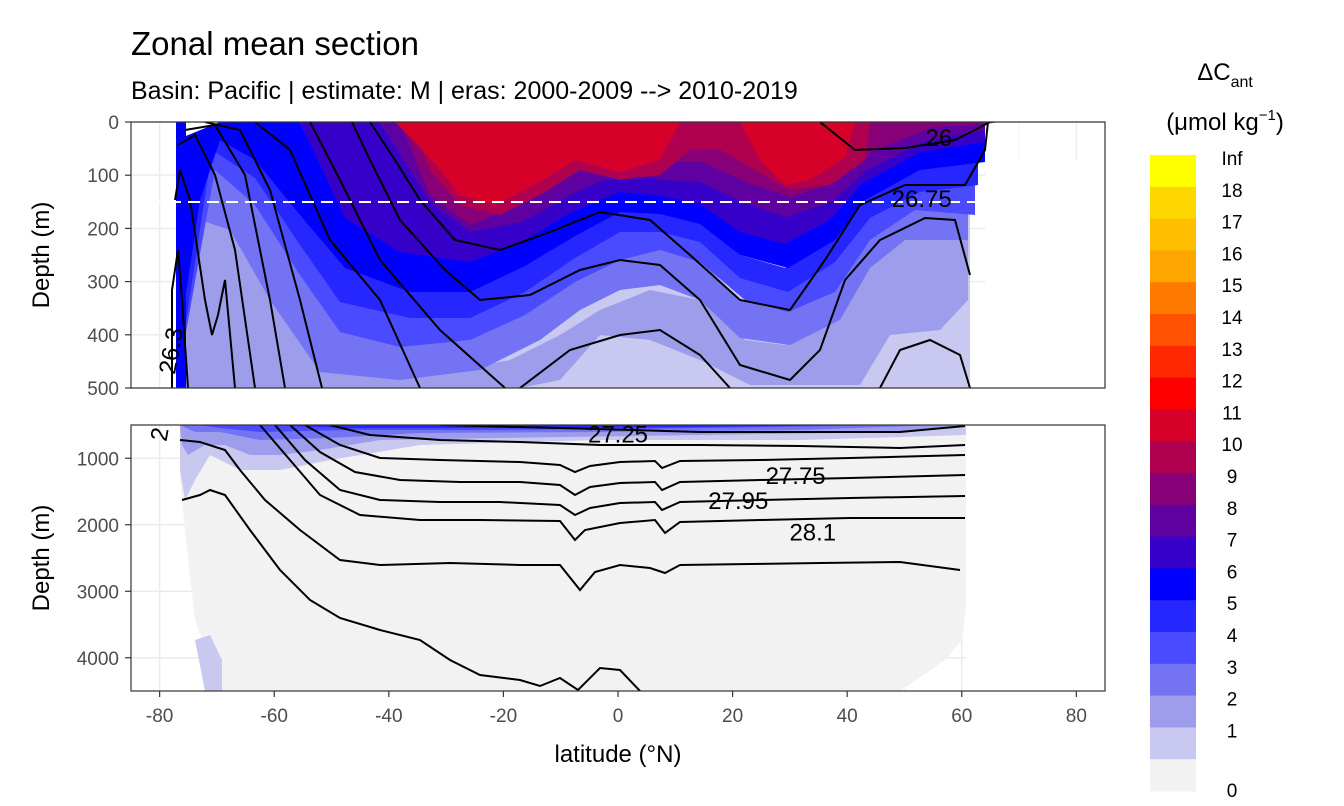 The width and height of the screenshot is (1344, 806). Describe the element at coordinates (1232, 700) in the screenshot. I see `legend-label: 2` at that location.